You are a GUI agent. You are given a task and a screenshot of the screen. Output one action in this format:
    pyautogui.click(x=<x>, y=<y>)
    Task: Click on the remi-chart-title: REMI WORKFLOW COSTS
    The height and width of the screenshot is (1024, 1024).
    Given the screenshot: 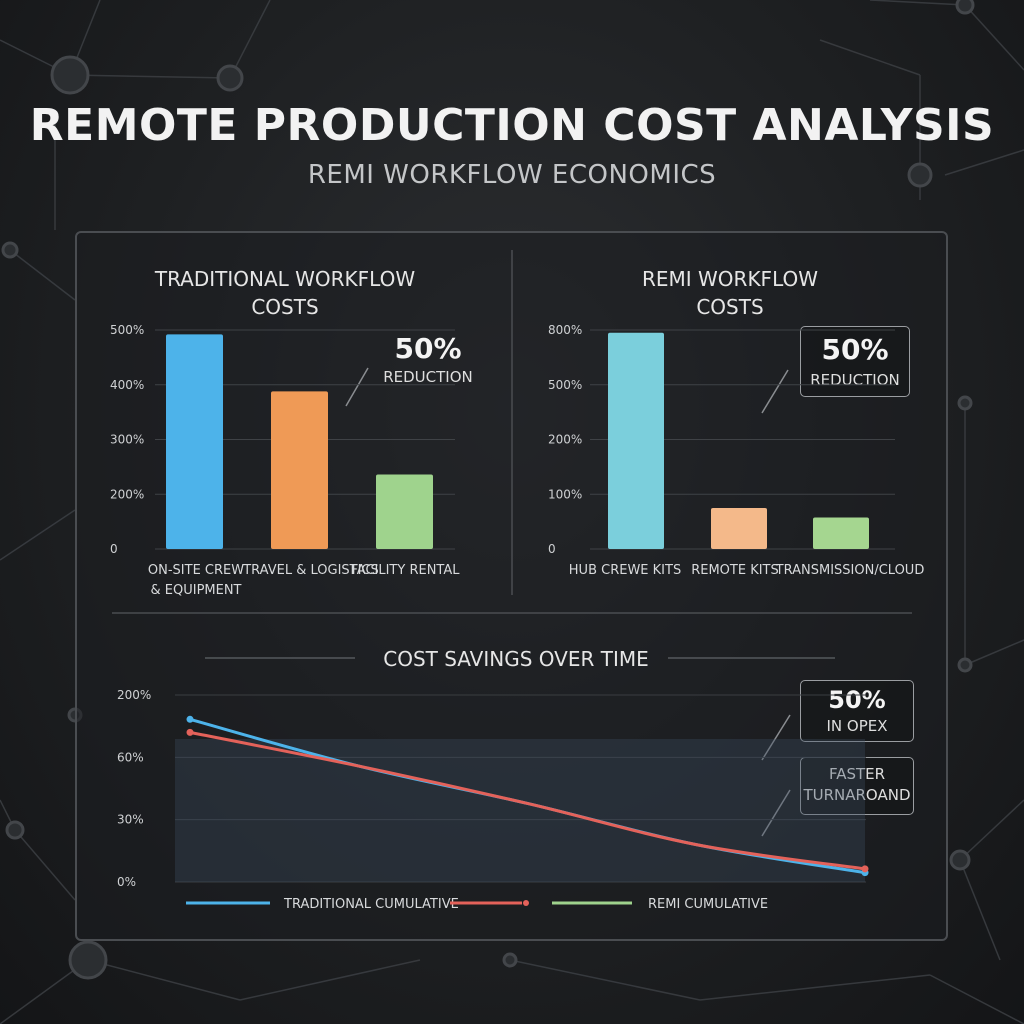 What is the action you would take?
    pyautogui.click(x=730, y=293)
    